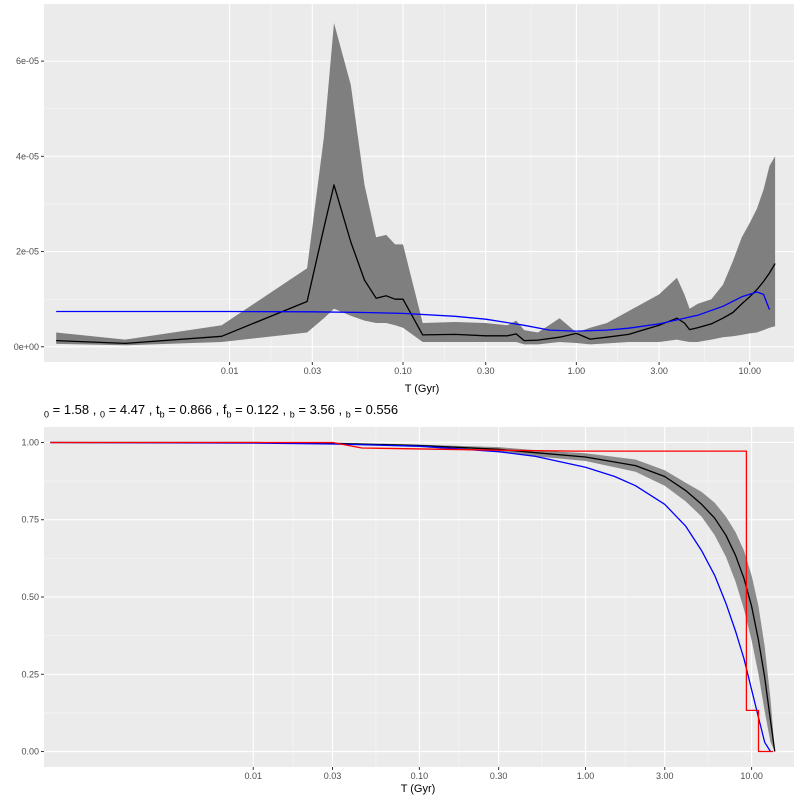  What do you see at coordinates (26, 347) in the screenshot?
I see `y-tick-label: 0e+00` at bounding box center [26, 347].